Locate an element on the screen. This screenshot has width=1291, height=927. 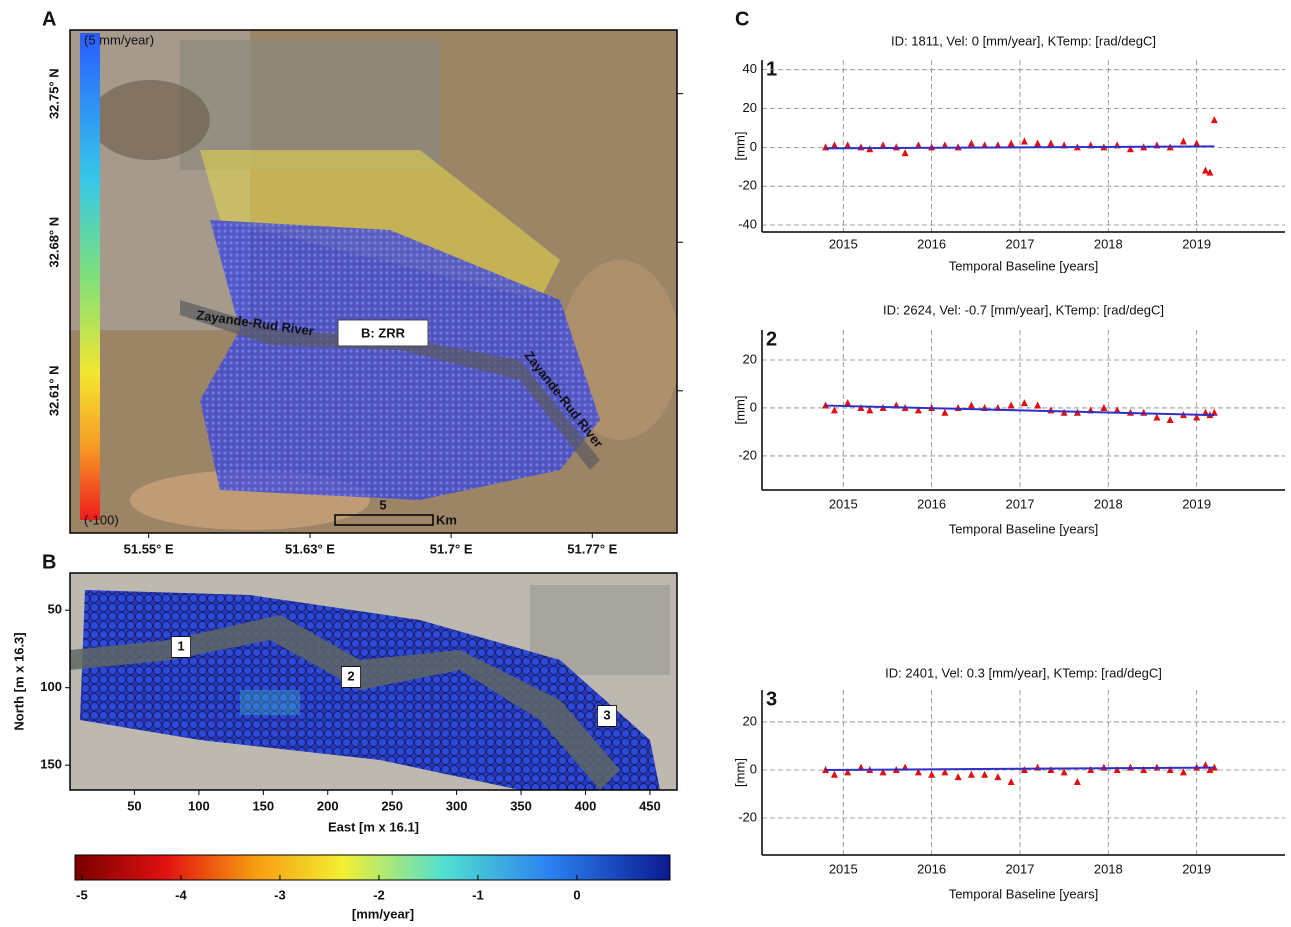
x-tick-label: 150 is located at coordinates (263, 805).